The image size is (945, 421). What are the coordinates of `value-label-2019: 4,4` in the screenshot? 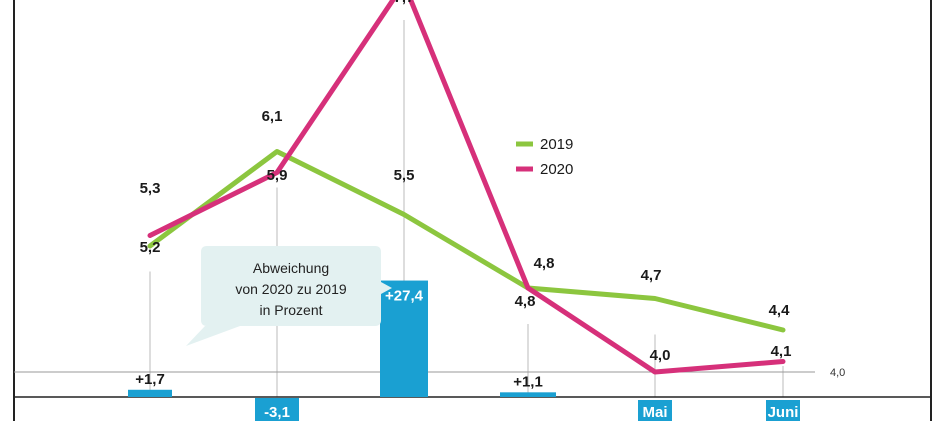 It's located at (780, 310).